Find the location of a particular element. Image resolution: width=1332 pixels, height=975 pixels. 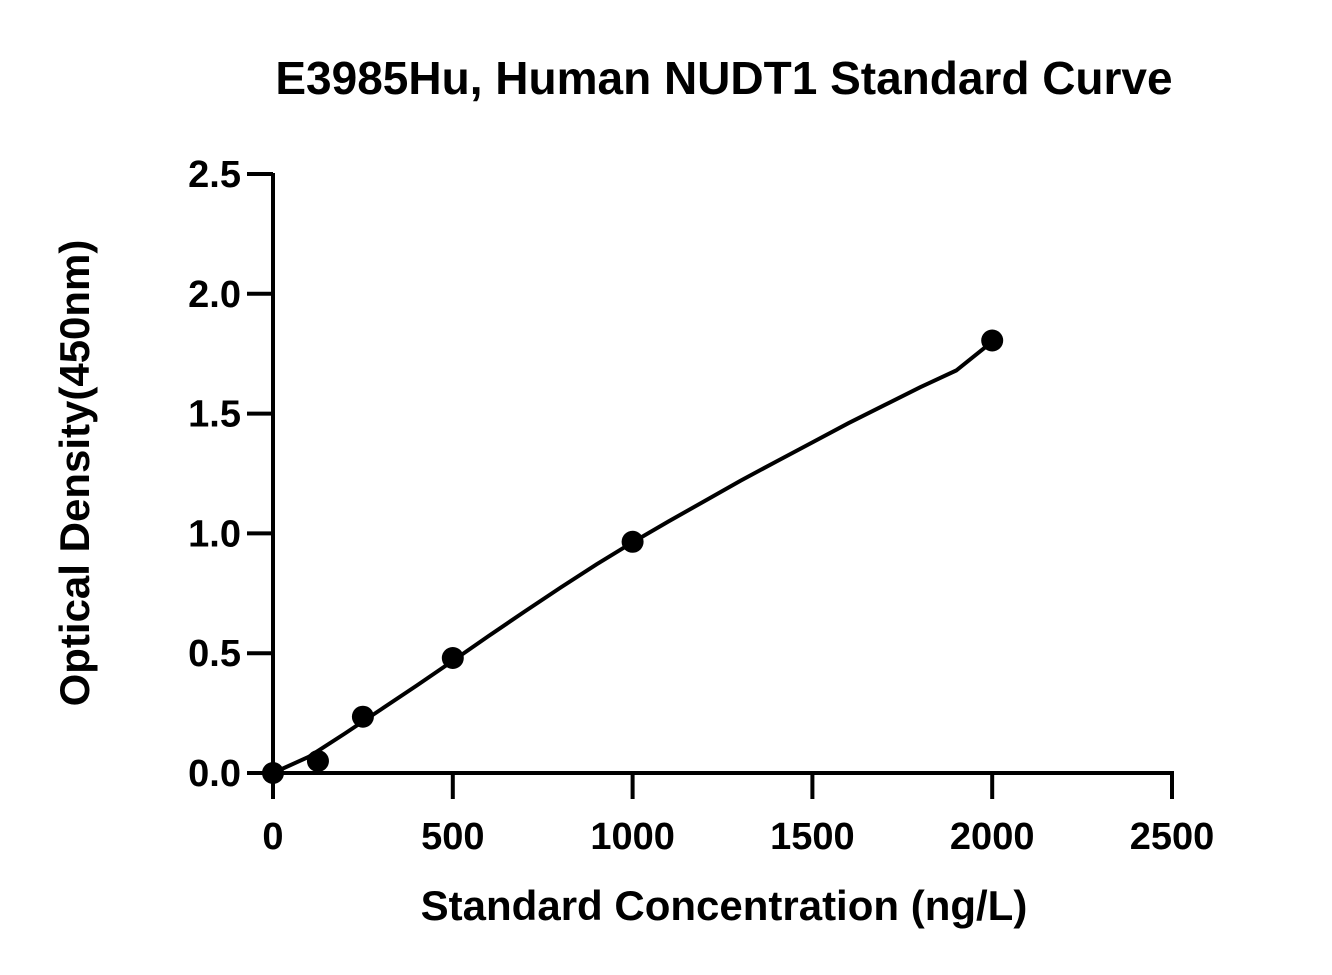

x-tick-label: 1000 is located at coordinates (632, 837).